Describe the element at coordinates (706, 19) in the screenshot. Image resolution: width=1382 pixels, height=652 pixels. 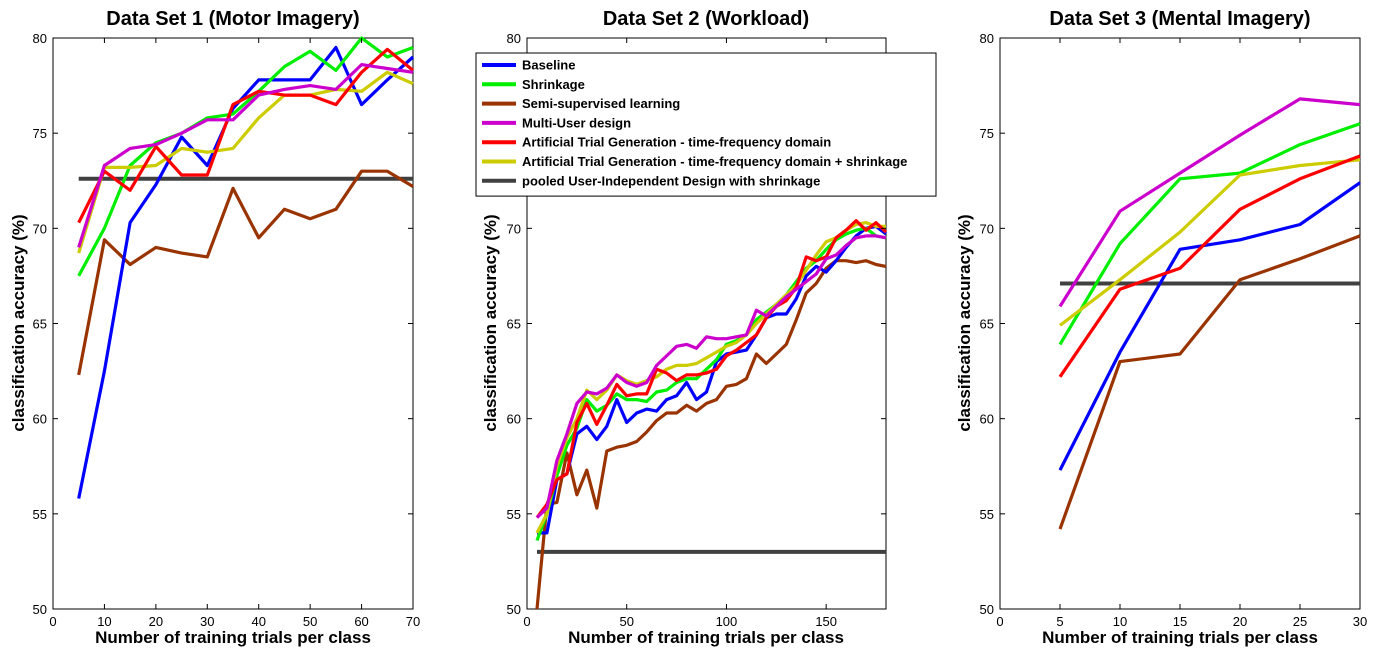
I see `chart-title: Data Set 2 (Workload)` at that location.